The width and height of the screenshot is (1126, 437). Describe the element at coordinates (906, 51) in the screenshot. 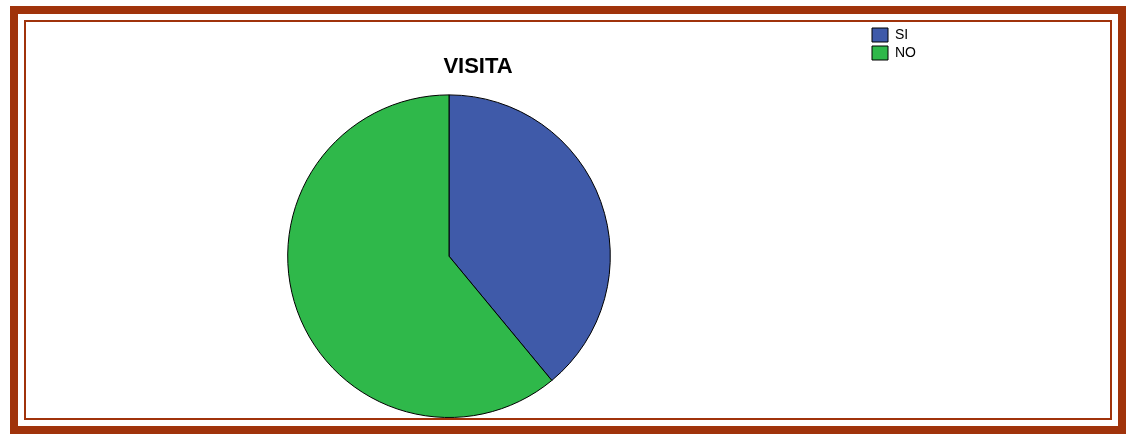

I see `legend-label: NO` at that location.